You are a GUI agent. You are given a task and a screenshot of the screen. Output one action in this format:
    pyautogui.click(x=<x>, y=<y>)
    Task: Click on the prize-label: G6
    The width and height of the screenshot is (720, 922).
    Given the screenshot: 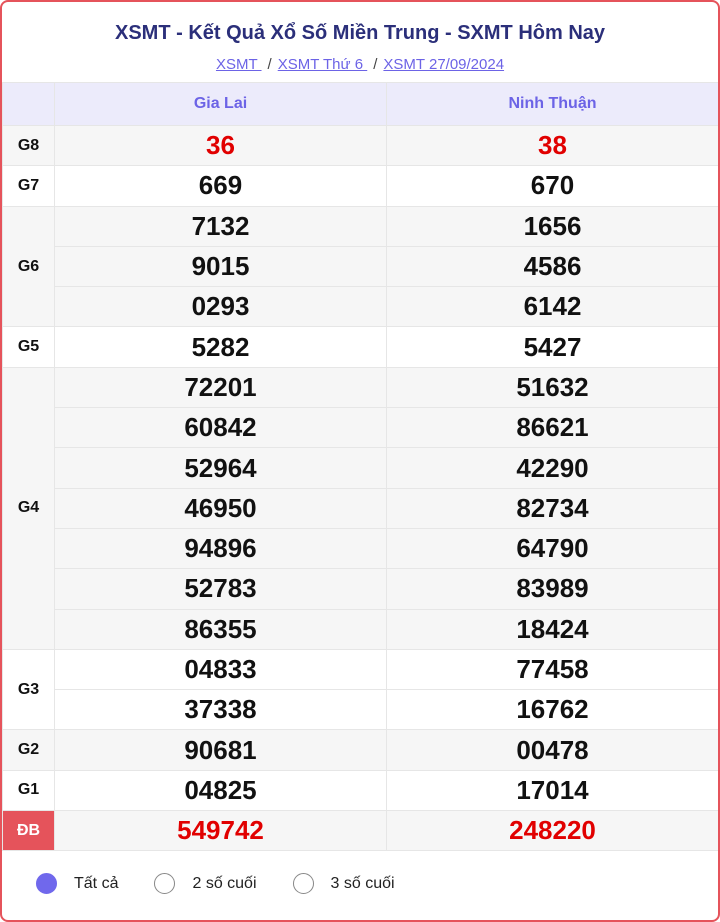 What is the action you would take?
    pyautogui.click(x=28, y=266)
    